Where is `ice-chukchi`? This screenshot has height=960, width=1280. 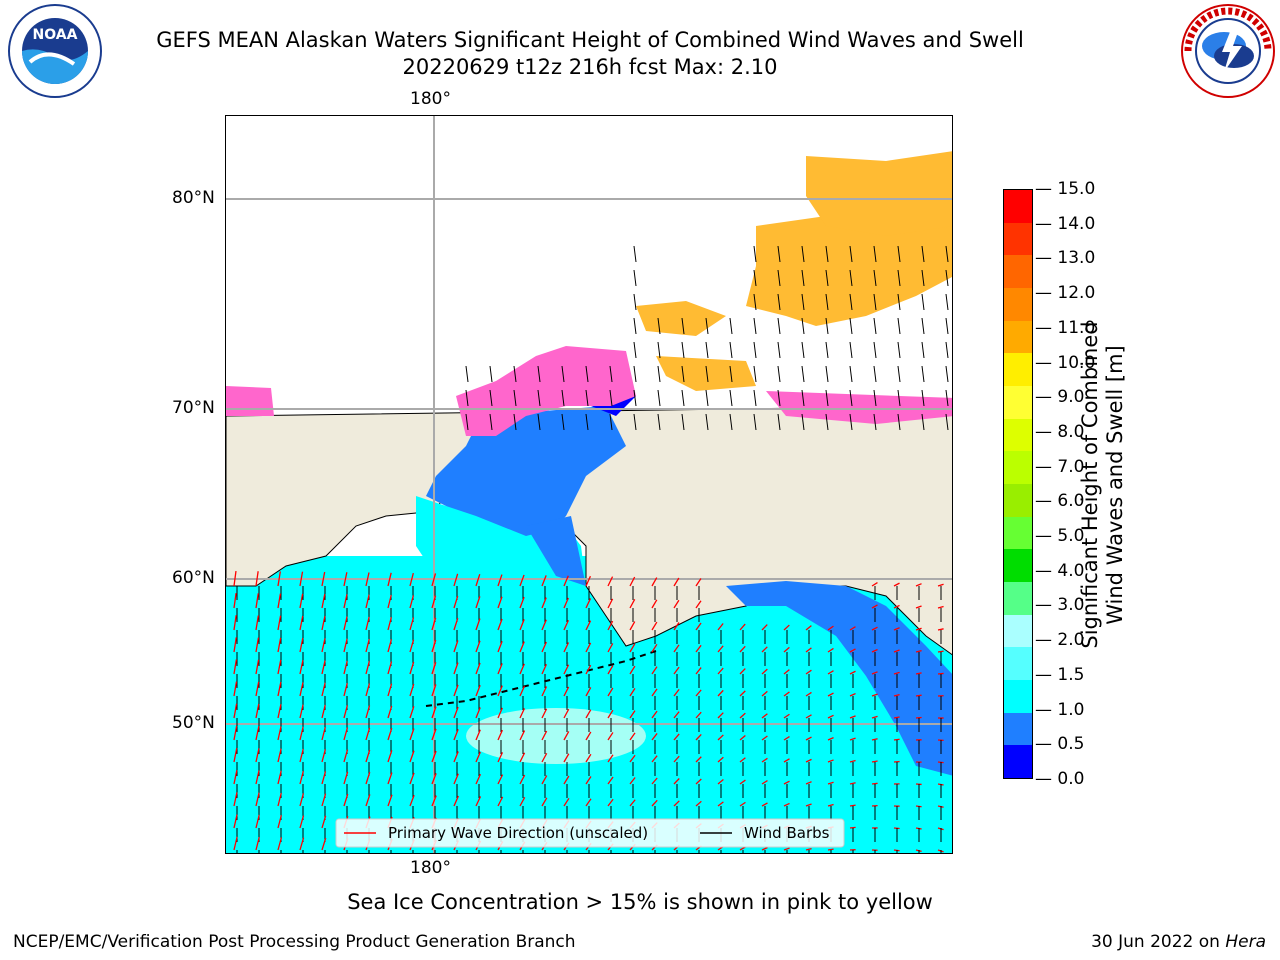 ice-chukchi is located at coordinates (546, 391).